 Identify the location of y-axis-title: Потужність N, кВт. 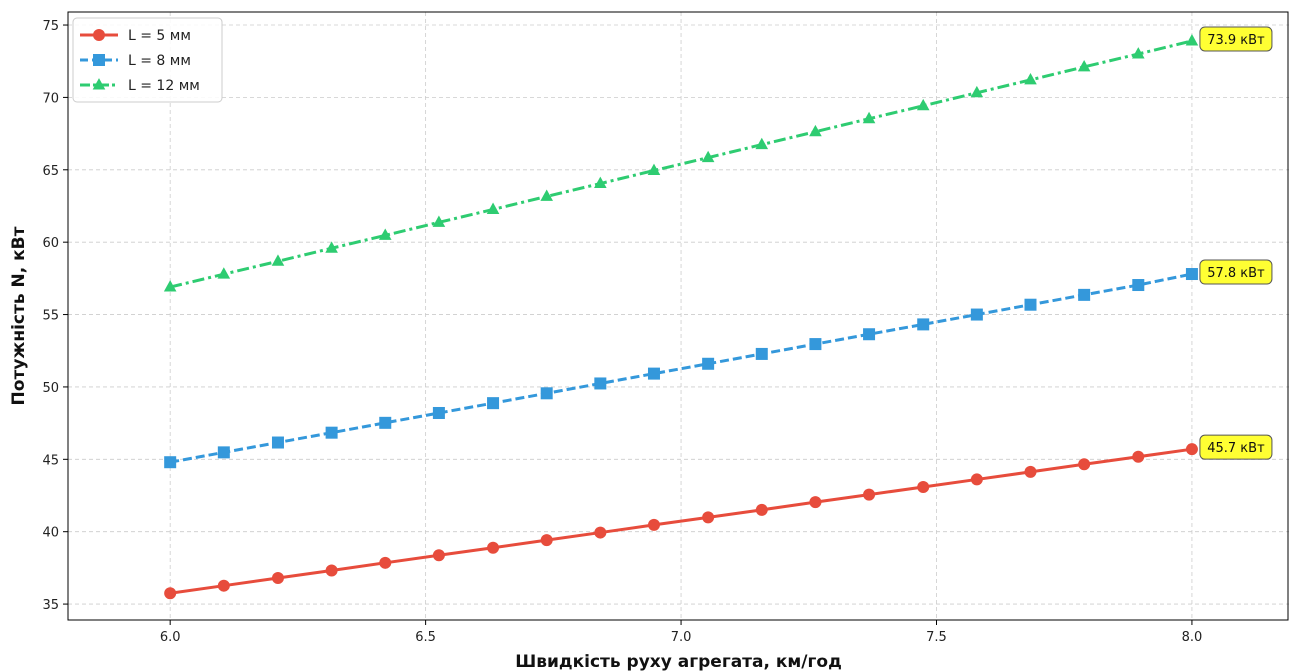
(19, 315).